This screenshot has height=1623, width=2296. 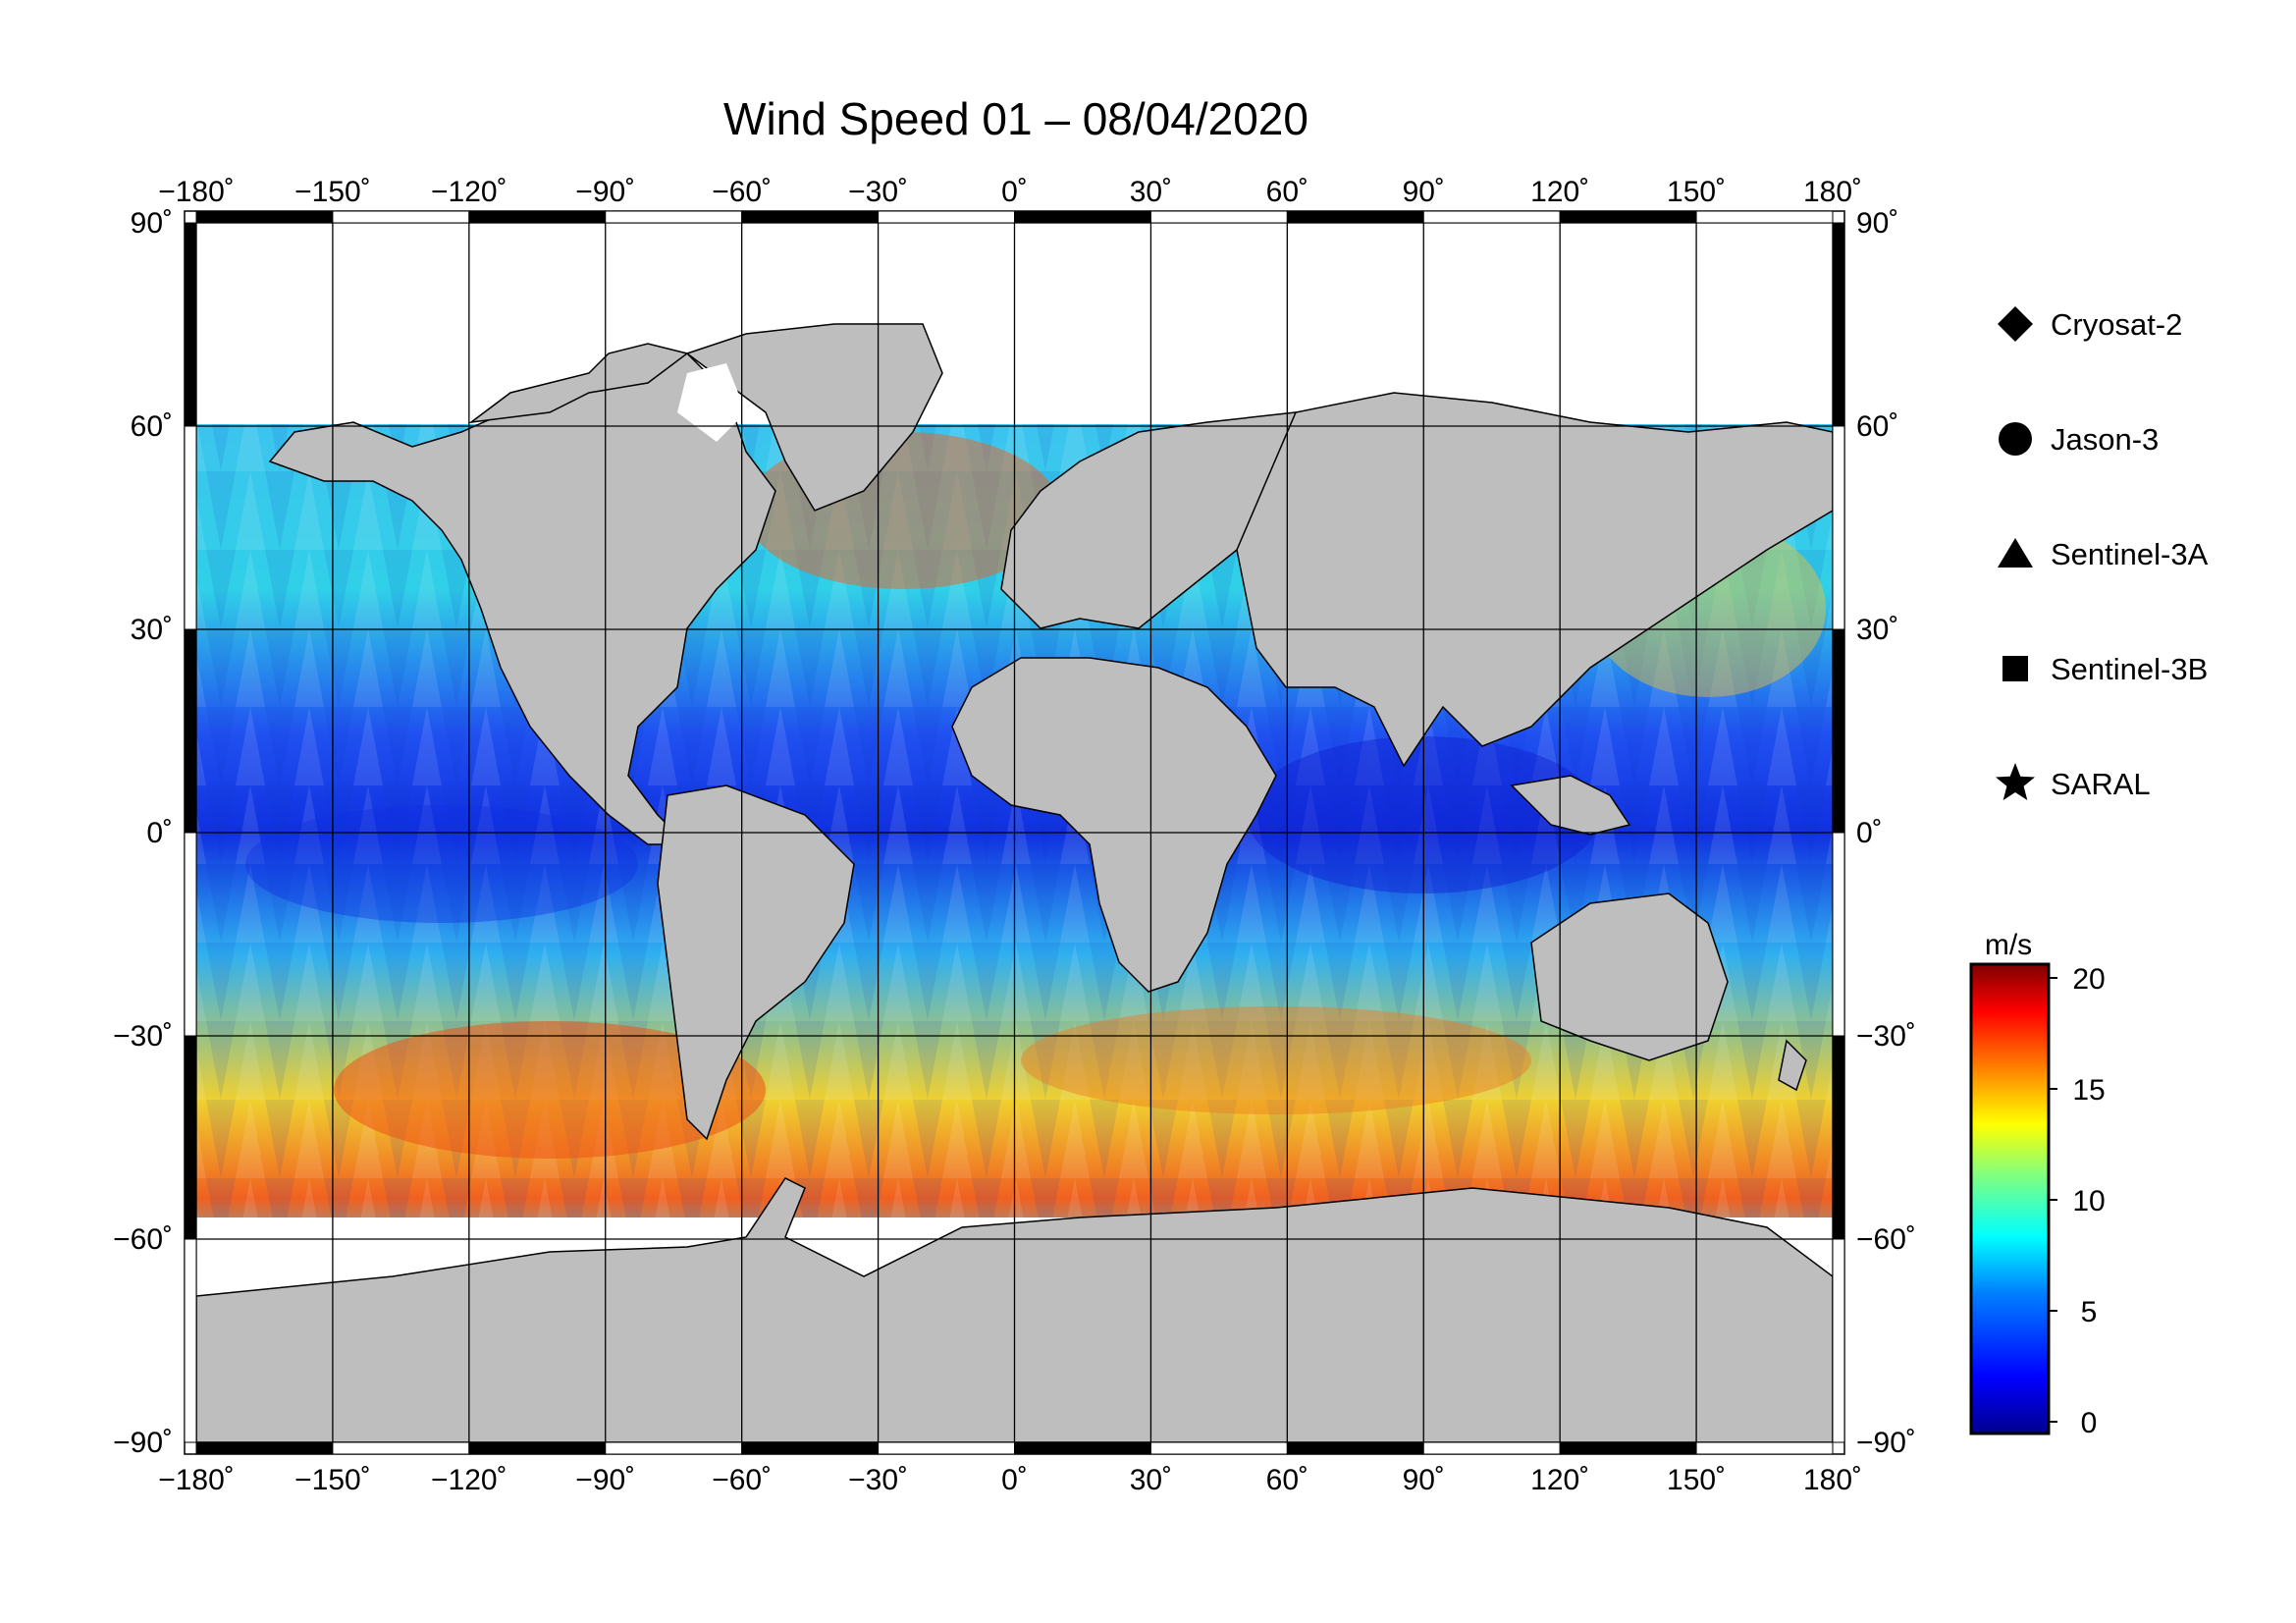 I want to click on lon-tick-label-top: 0˚, so click(x=1014, y=192).